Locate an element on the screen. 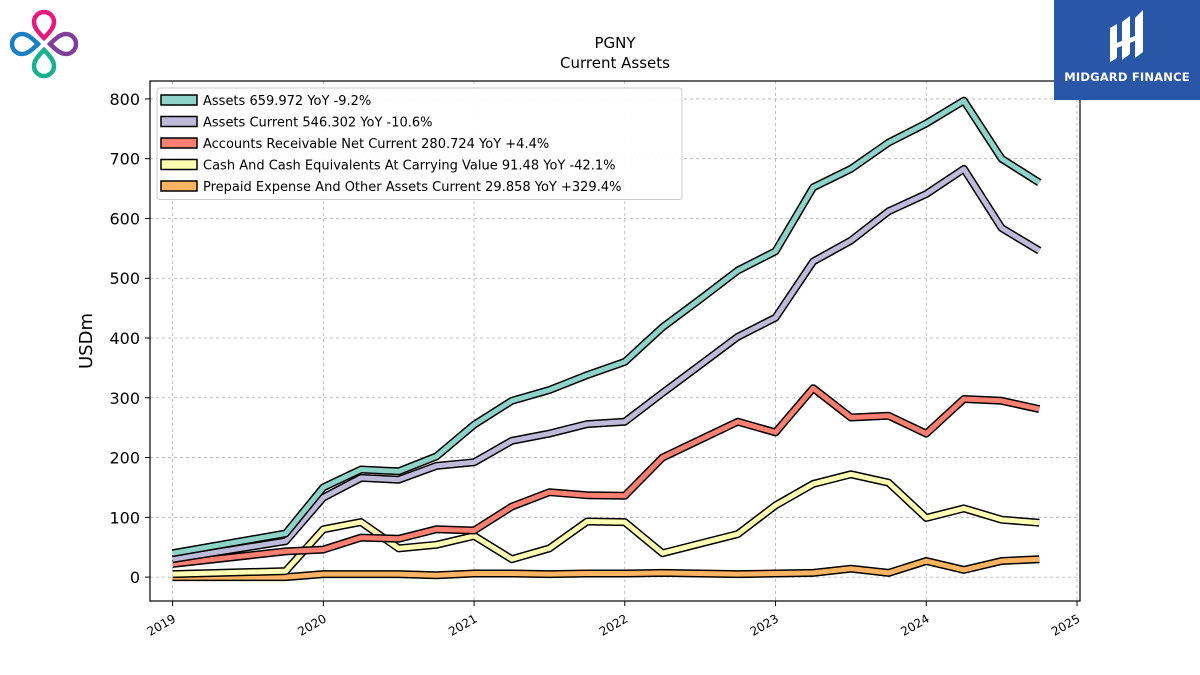 This screenshot has height=675, width=1200. chart-subtitle: Current Assets is located at coordinates (615, 63).